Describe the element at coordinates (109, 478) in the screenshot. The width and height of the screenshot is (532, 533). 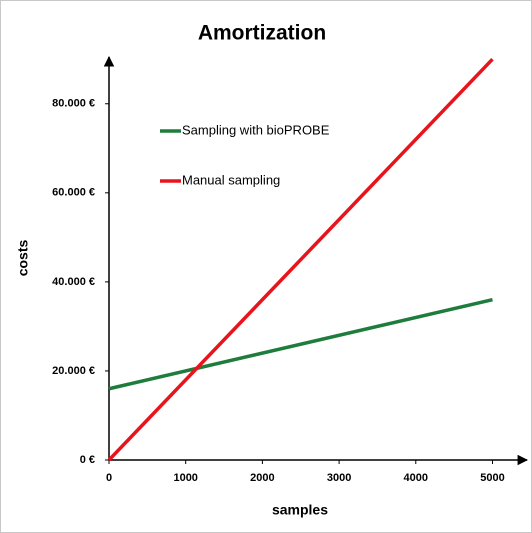
I see `x-tick-label: 0` at that location.